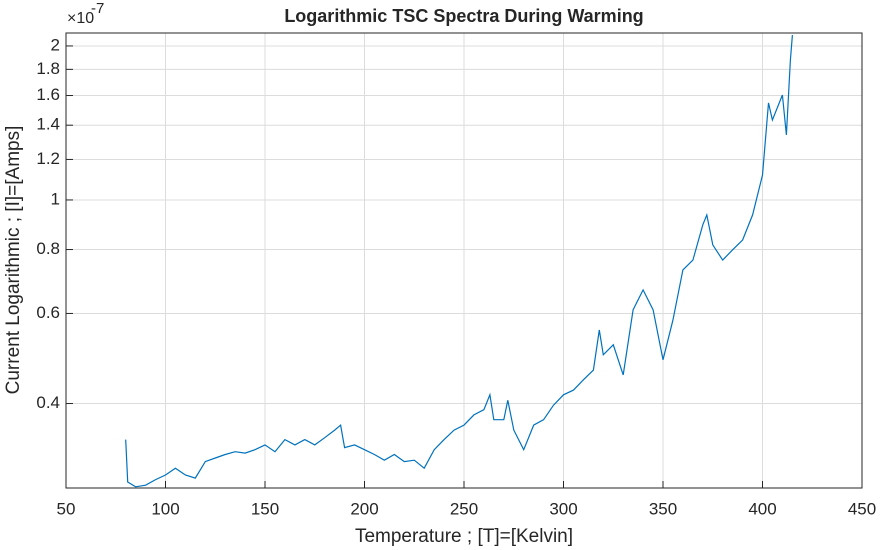  What do you see at coordinates (48, 68) in the screenshot?
I see `y-tick-label: 1.8` at bounding box center [48, 68].